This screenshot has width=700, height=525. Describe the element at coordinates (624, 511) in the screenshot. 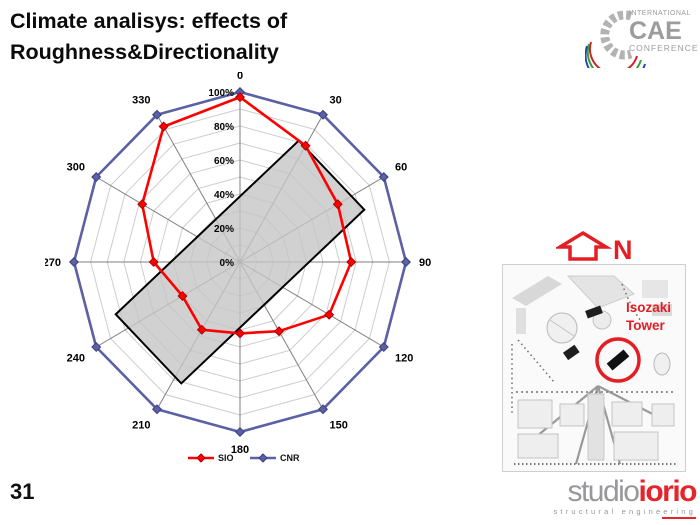

I see `studio-tagline: structural engineering` at that location.